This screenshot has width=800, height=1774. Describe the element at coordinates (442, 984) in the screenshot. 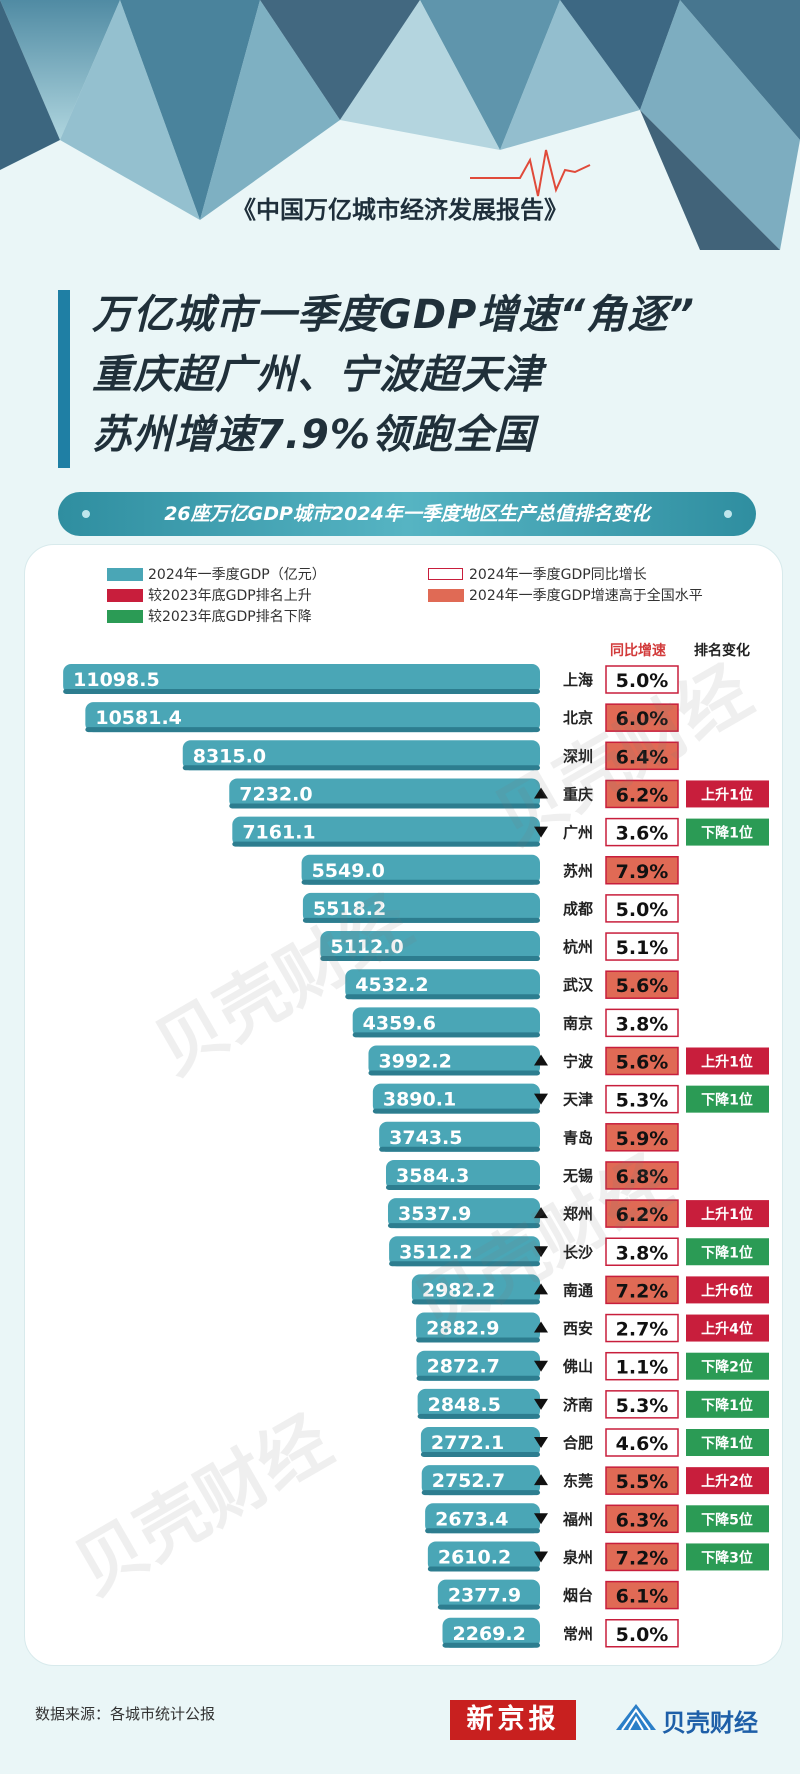

I see `bar-武汉` at that location.